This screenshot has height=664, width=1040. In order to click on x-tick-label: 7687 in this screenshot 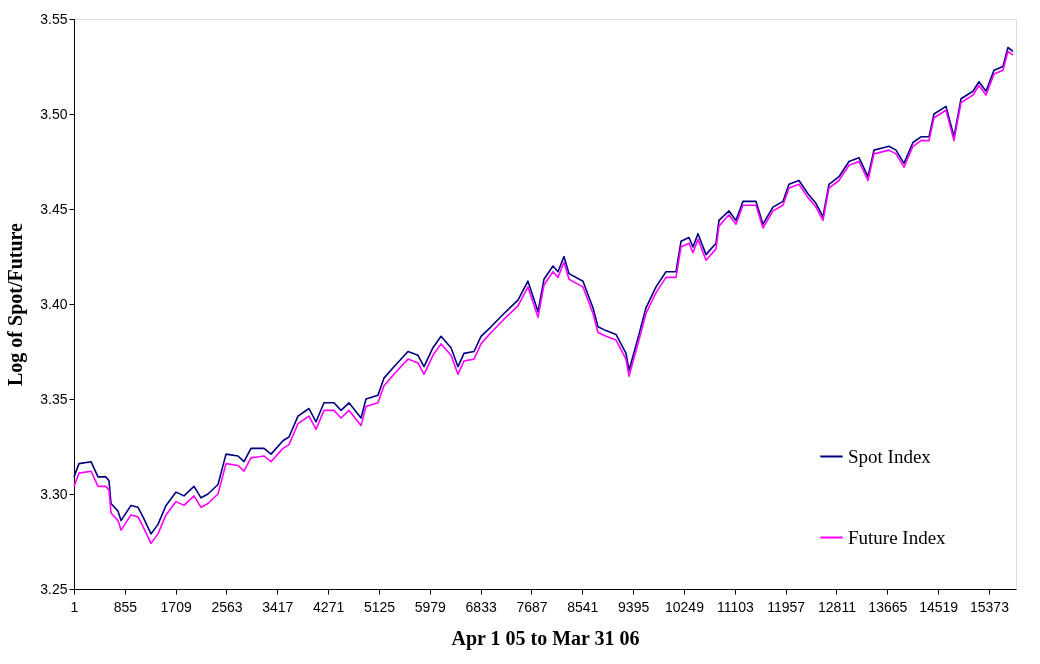, I will do `click(532, 606)`.